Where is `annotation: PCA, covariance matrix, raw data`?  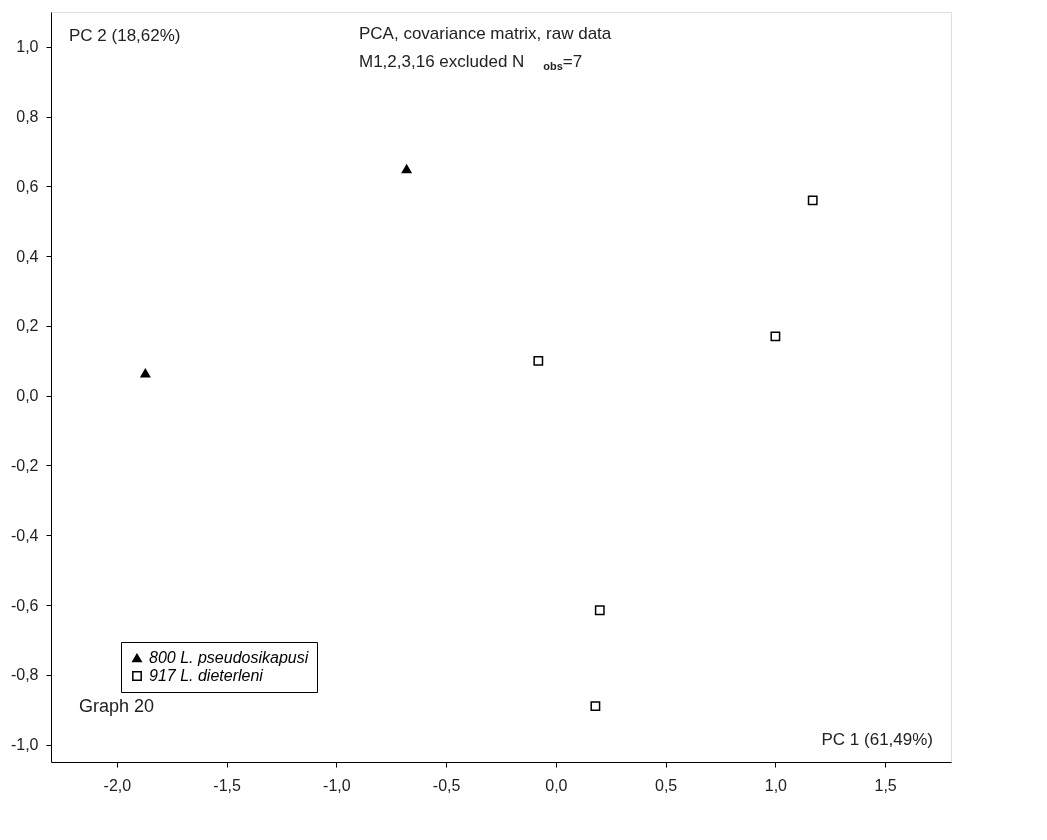
annotation: PCA, covariance matrix, raw data is located at coordinates (485, 33).